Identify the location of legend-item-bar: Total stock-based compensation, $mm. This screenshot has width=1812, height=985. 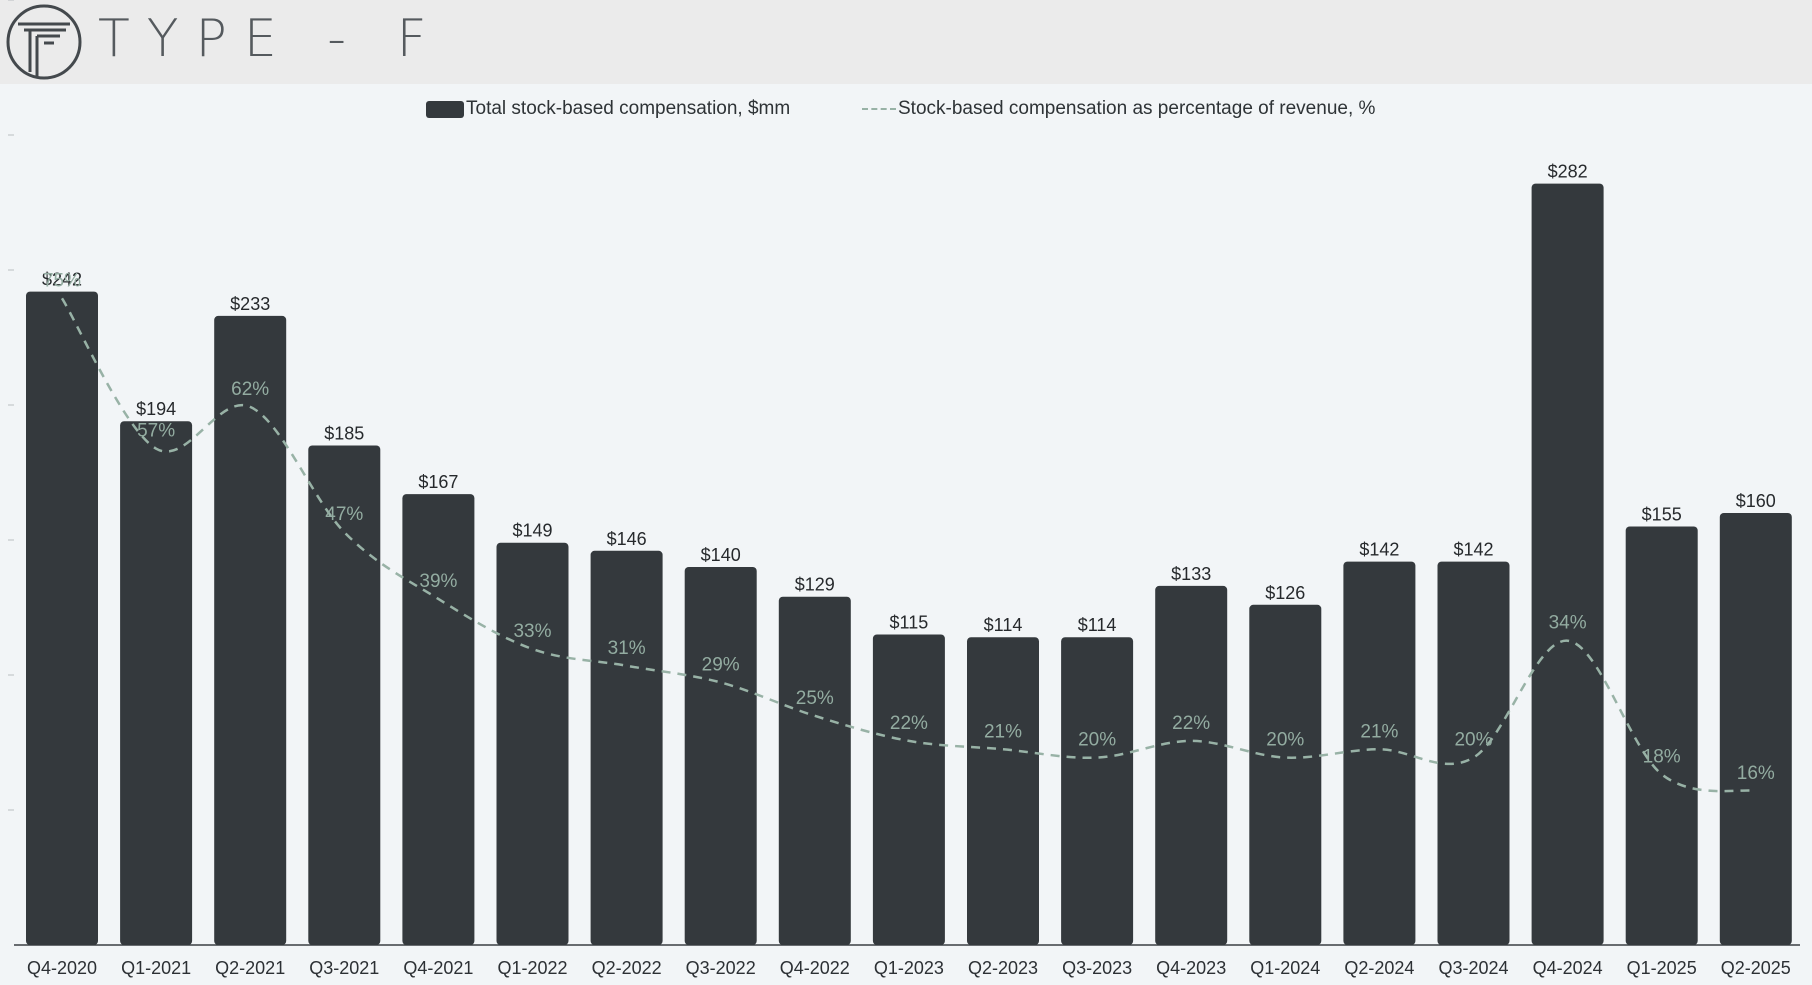
(608, 109).